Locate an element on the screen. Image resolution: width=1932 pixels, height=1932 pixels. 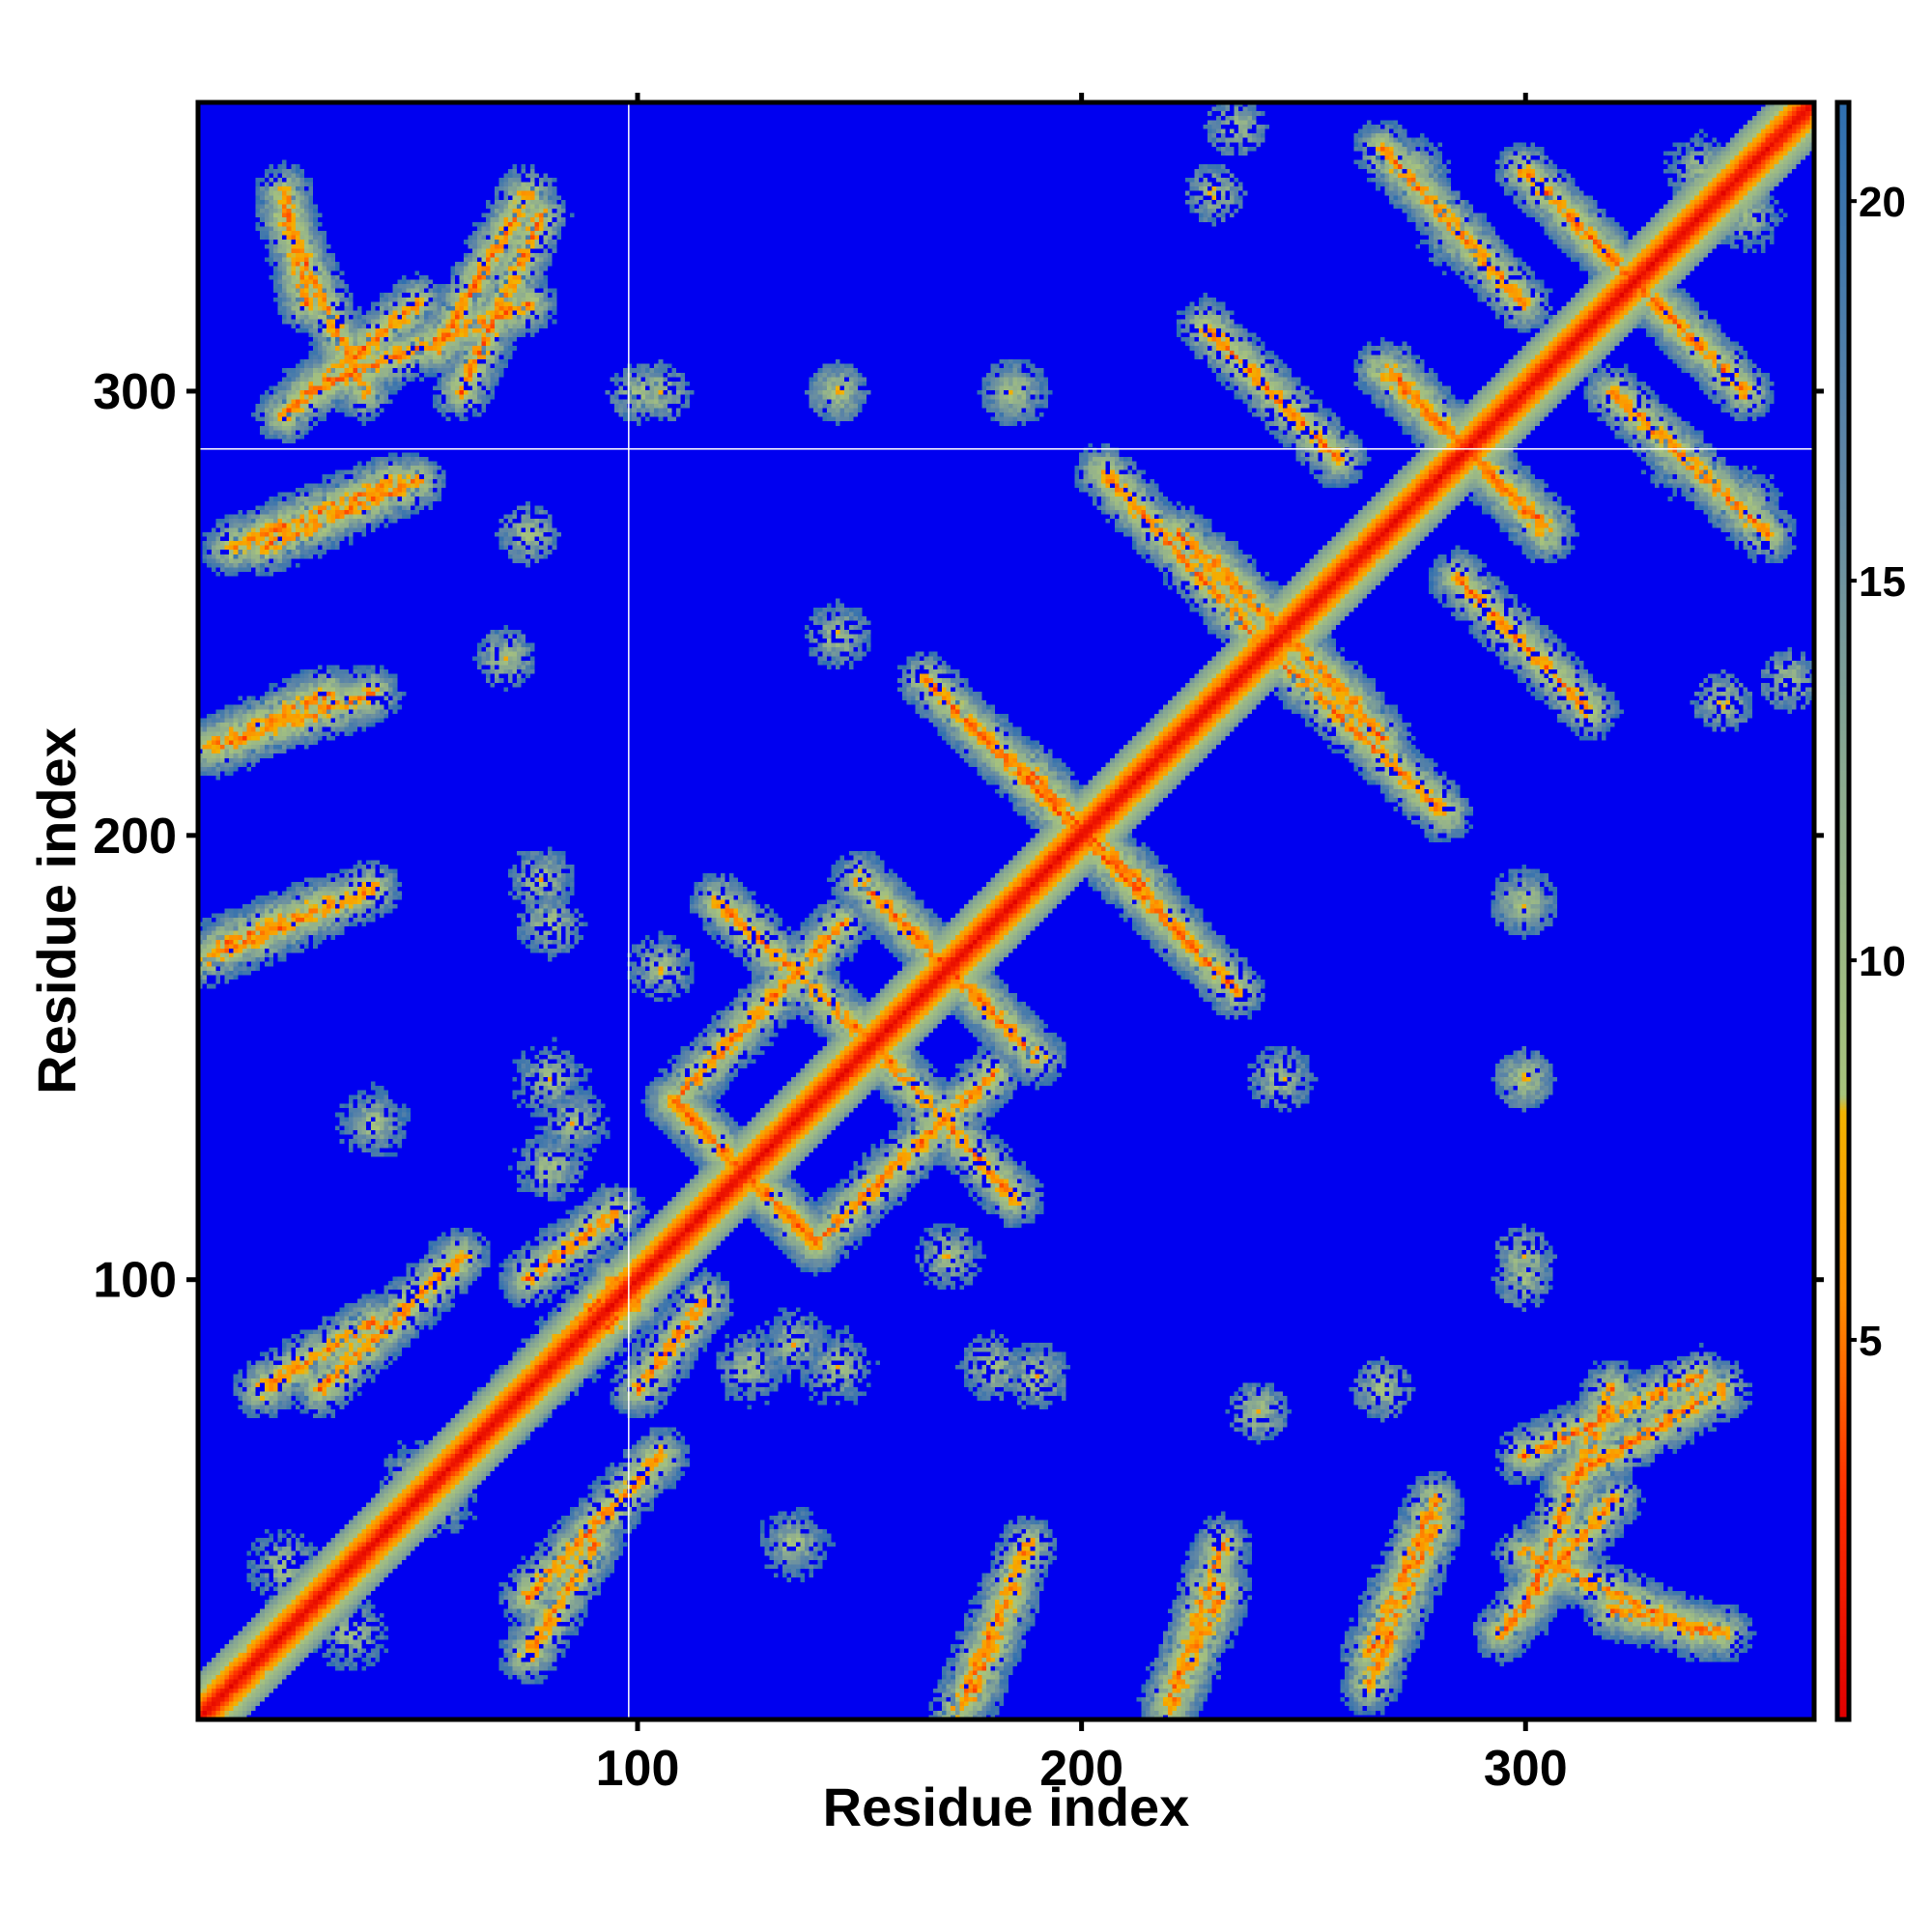
x-tick-label: 200 is located at coordinates (1081, 1769).